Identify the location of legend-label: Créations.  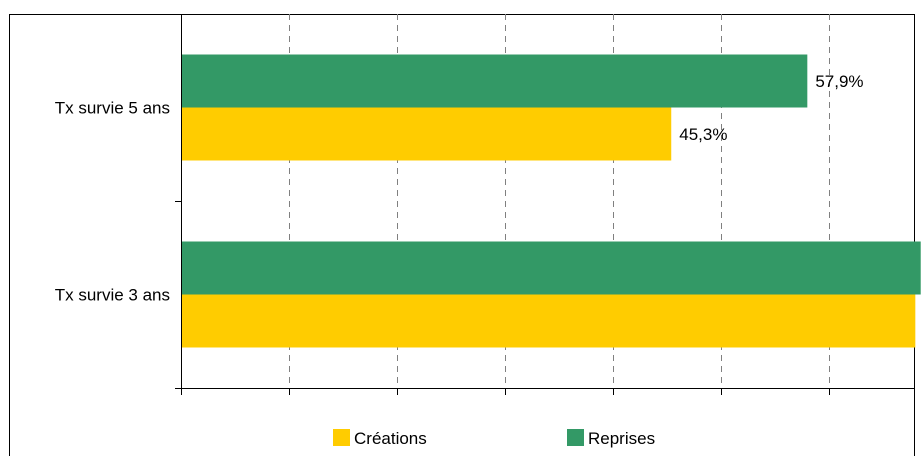
(390, 438).